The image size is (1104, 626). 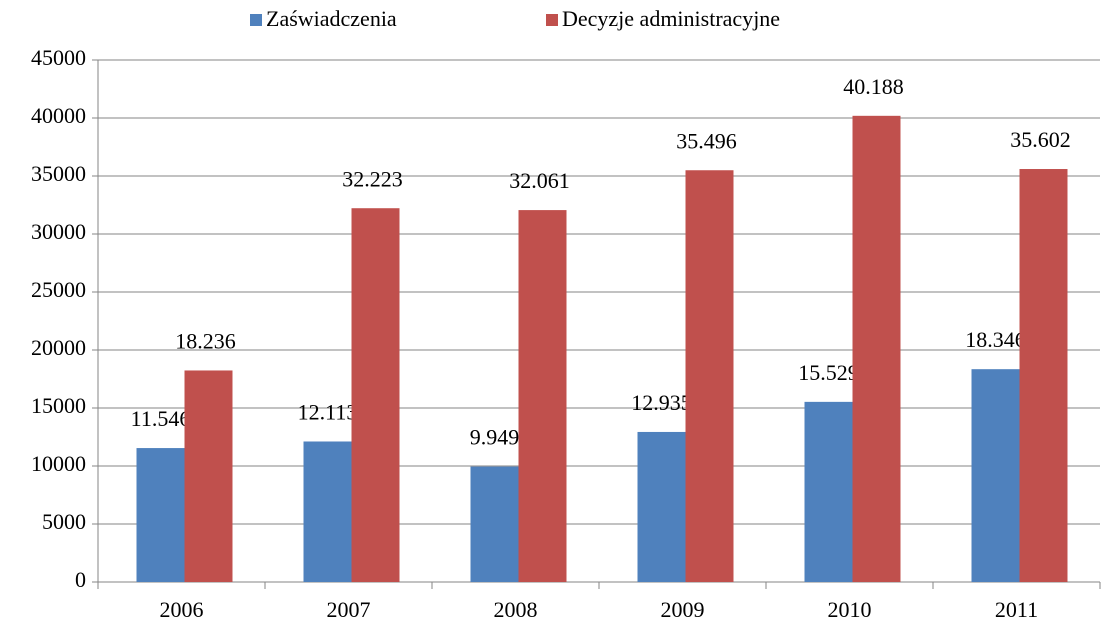 I want to click on x-tick-label: 2006, so click(x=182, y=609).